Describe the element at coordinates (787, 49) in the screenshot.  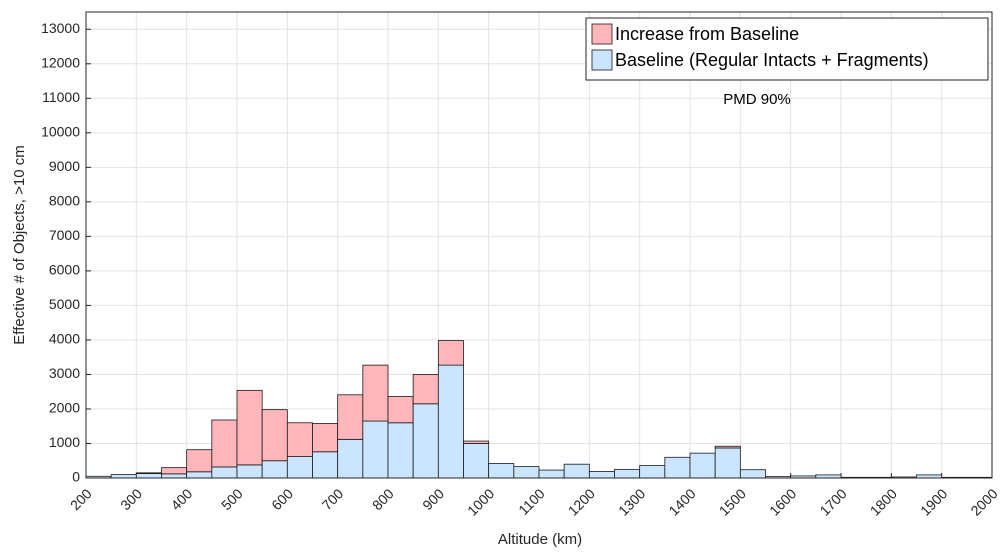
I see `legend-box` at that location.